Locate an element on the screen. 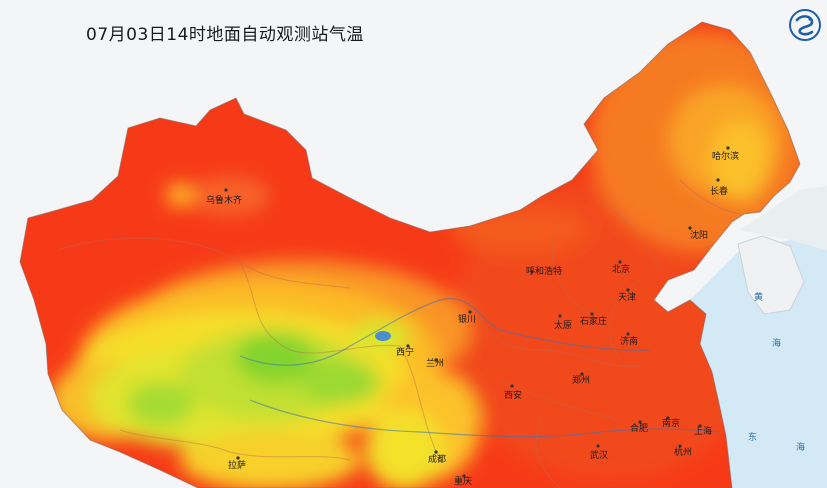 Image resolution: width=827 pixels, height=488 pixels. city-dot-taiyuan is located at coordinates (560, 316).